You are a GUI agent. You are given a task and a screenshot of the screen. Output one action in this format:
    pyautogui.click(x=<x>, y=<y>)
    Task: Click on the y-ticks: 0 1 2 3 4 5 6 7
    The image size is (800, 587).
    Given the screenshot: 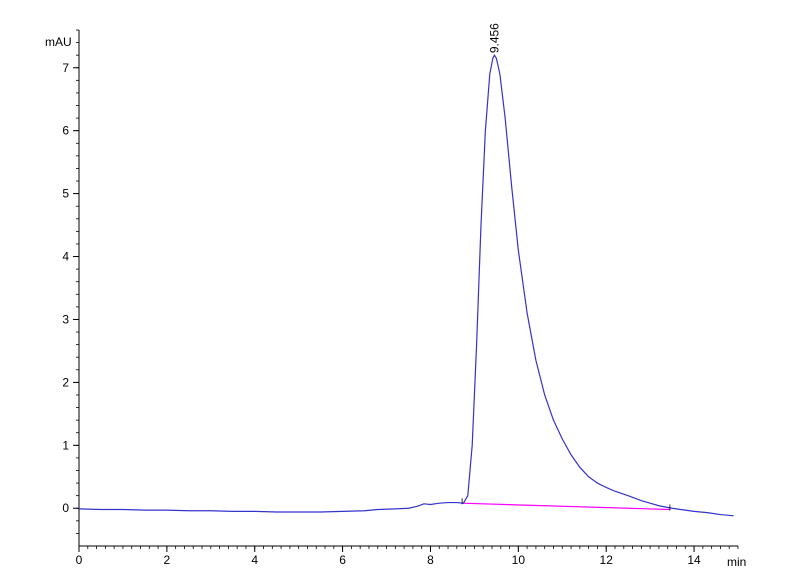 What is the action you would take?
    pyautogui.click(x=70, y=288)
    